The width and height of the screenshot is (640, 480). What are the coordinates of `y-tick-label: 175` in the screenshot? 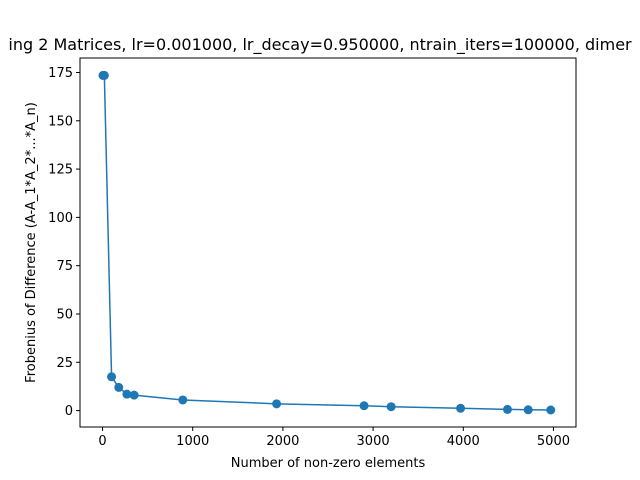 It's located at (60, 73).